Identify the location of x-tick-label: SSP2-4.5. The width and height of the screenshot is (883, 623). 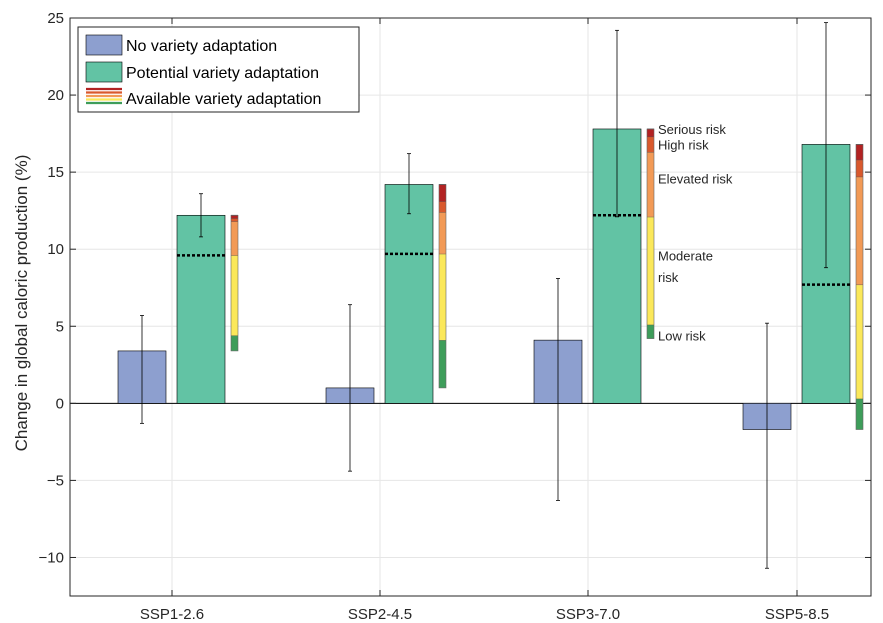
(380, 614).